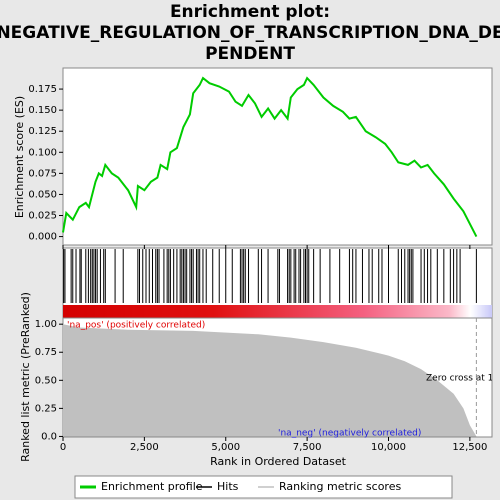 This screenshot has width=500, height=500. Describe the element at coordinates (136, 326) in the screenshot. I see `pos-label: 'na_pos' (positively correlated)` at that location.